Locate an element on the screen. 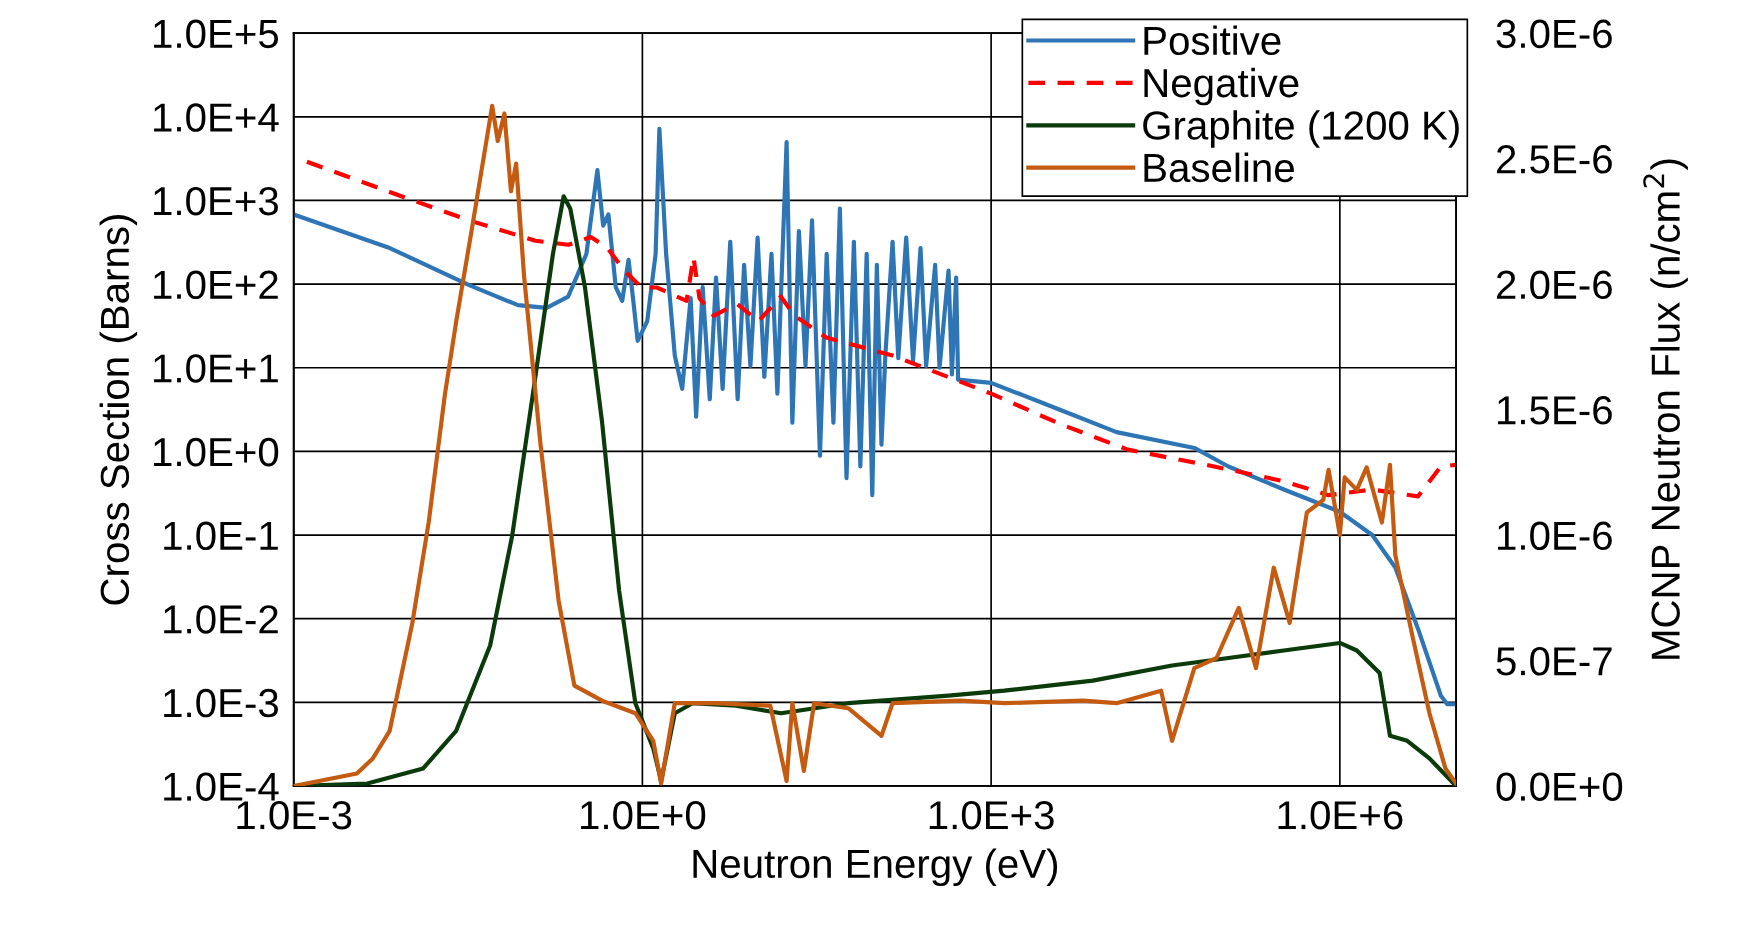  y-tick-label: 1.0E-2 is located at coordinates (221, 619).